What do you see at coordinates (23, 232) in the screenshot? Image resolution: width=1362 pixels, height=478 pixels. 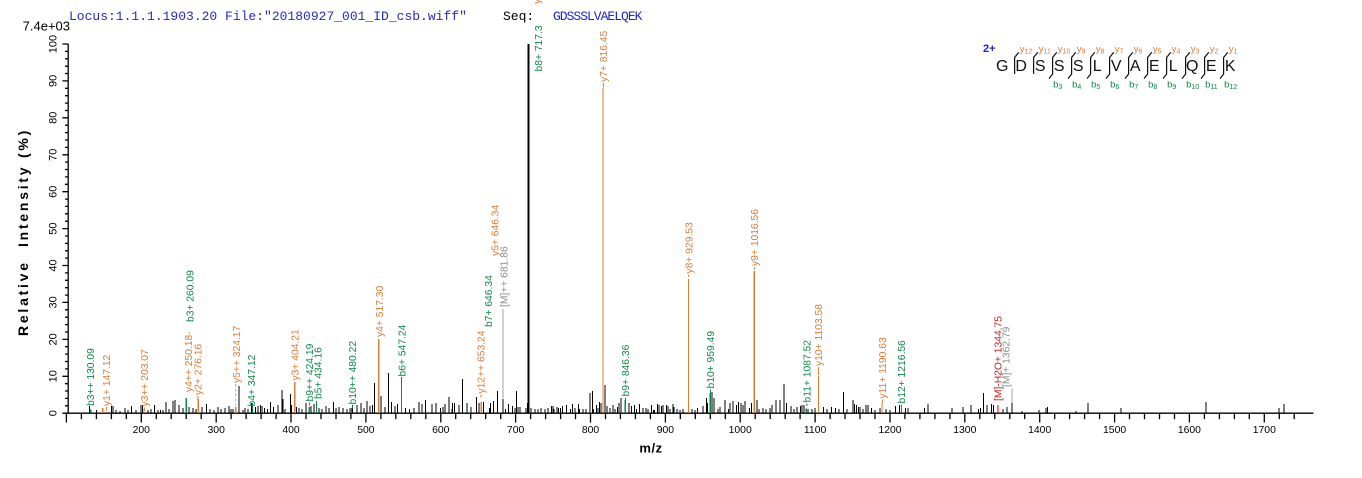 I see `svg-text: Relative Intensity (%)` at bounding box center [23, 232].